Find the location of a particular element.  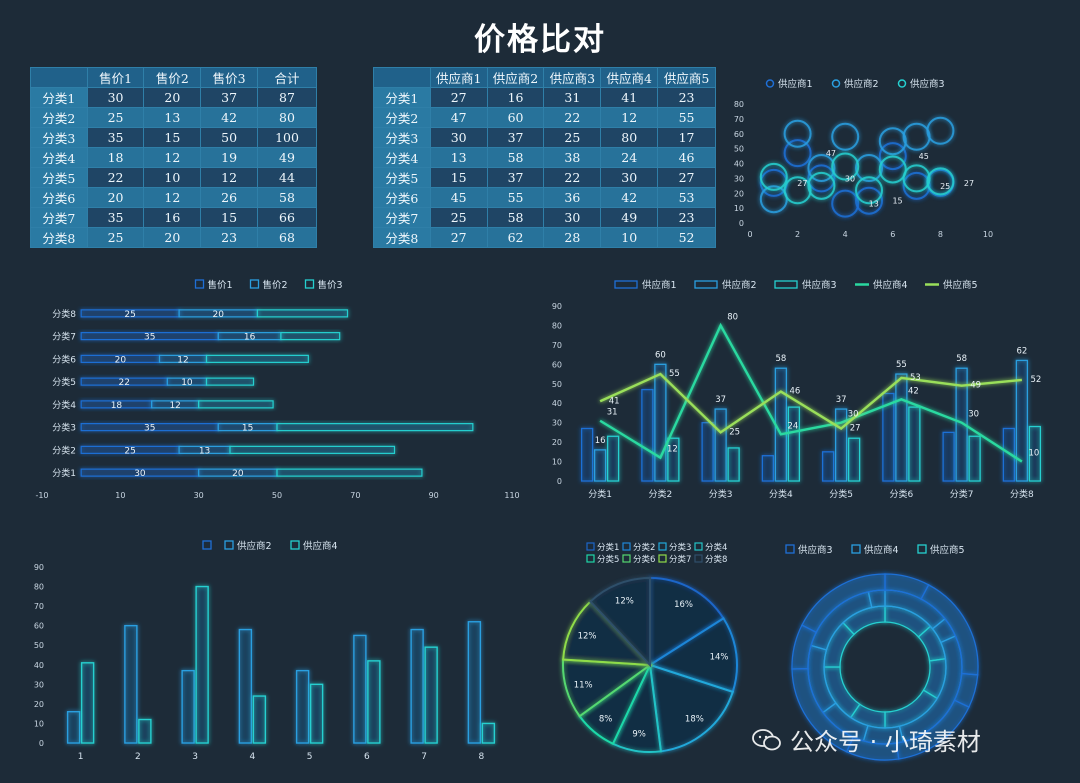

watermark: 公众号 · 小琦素材 is located at coordinates (866, 739).